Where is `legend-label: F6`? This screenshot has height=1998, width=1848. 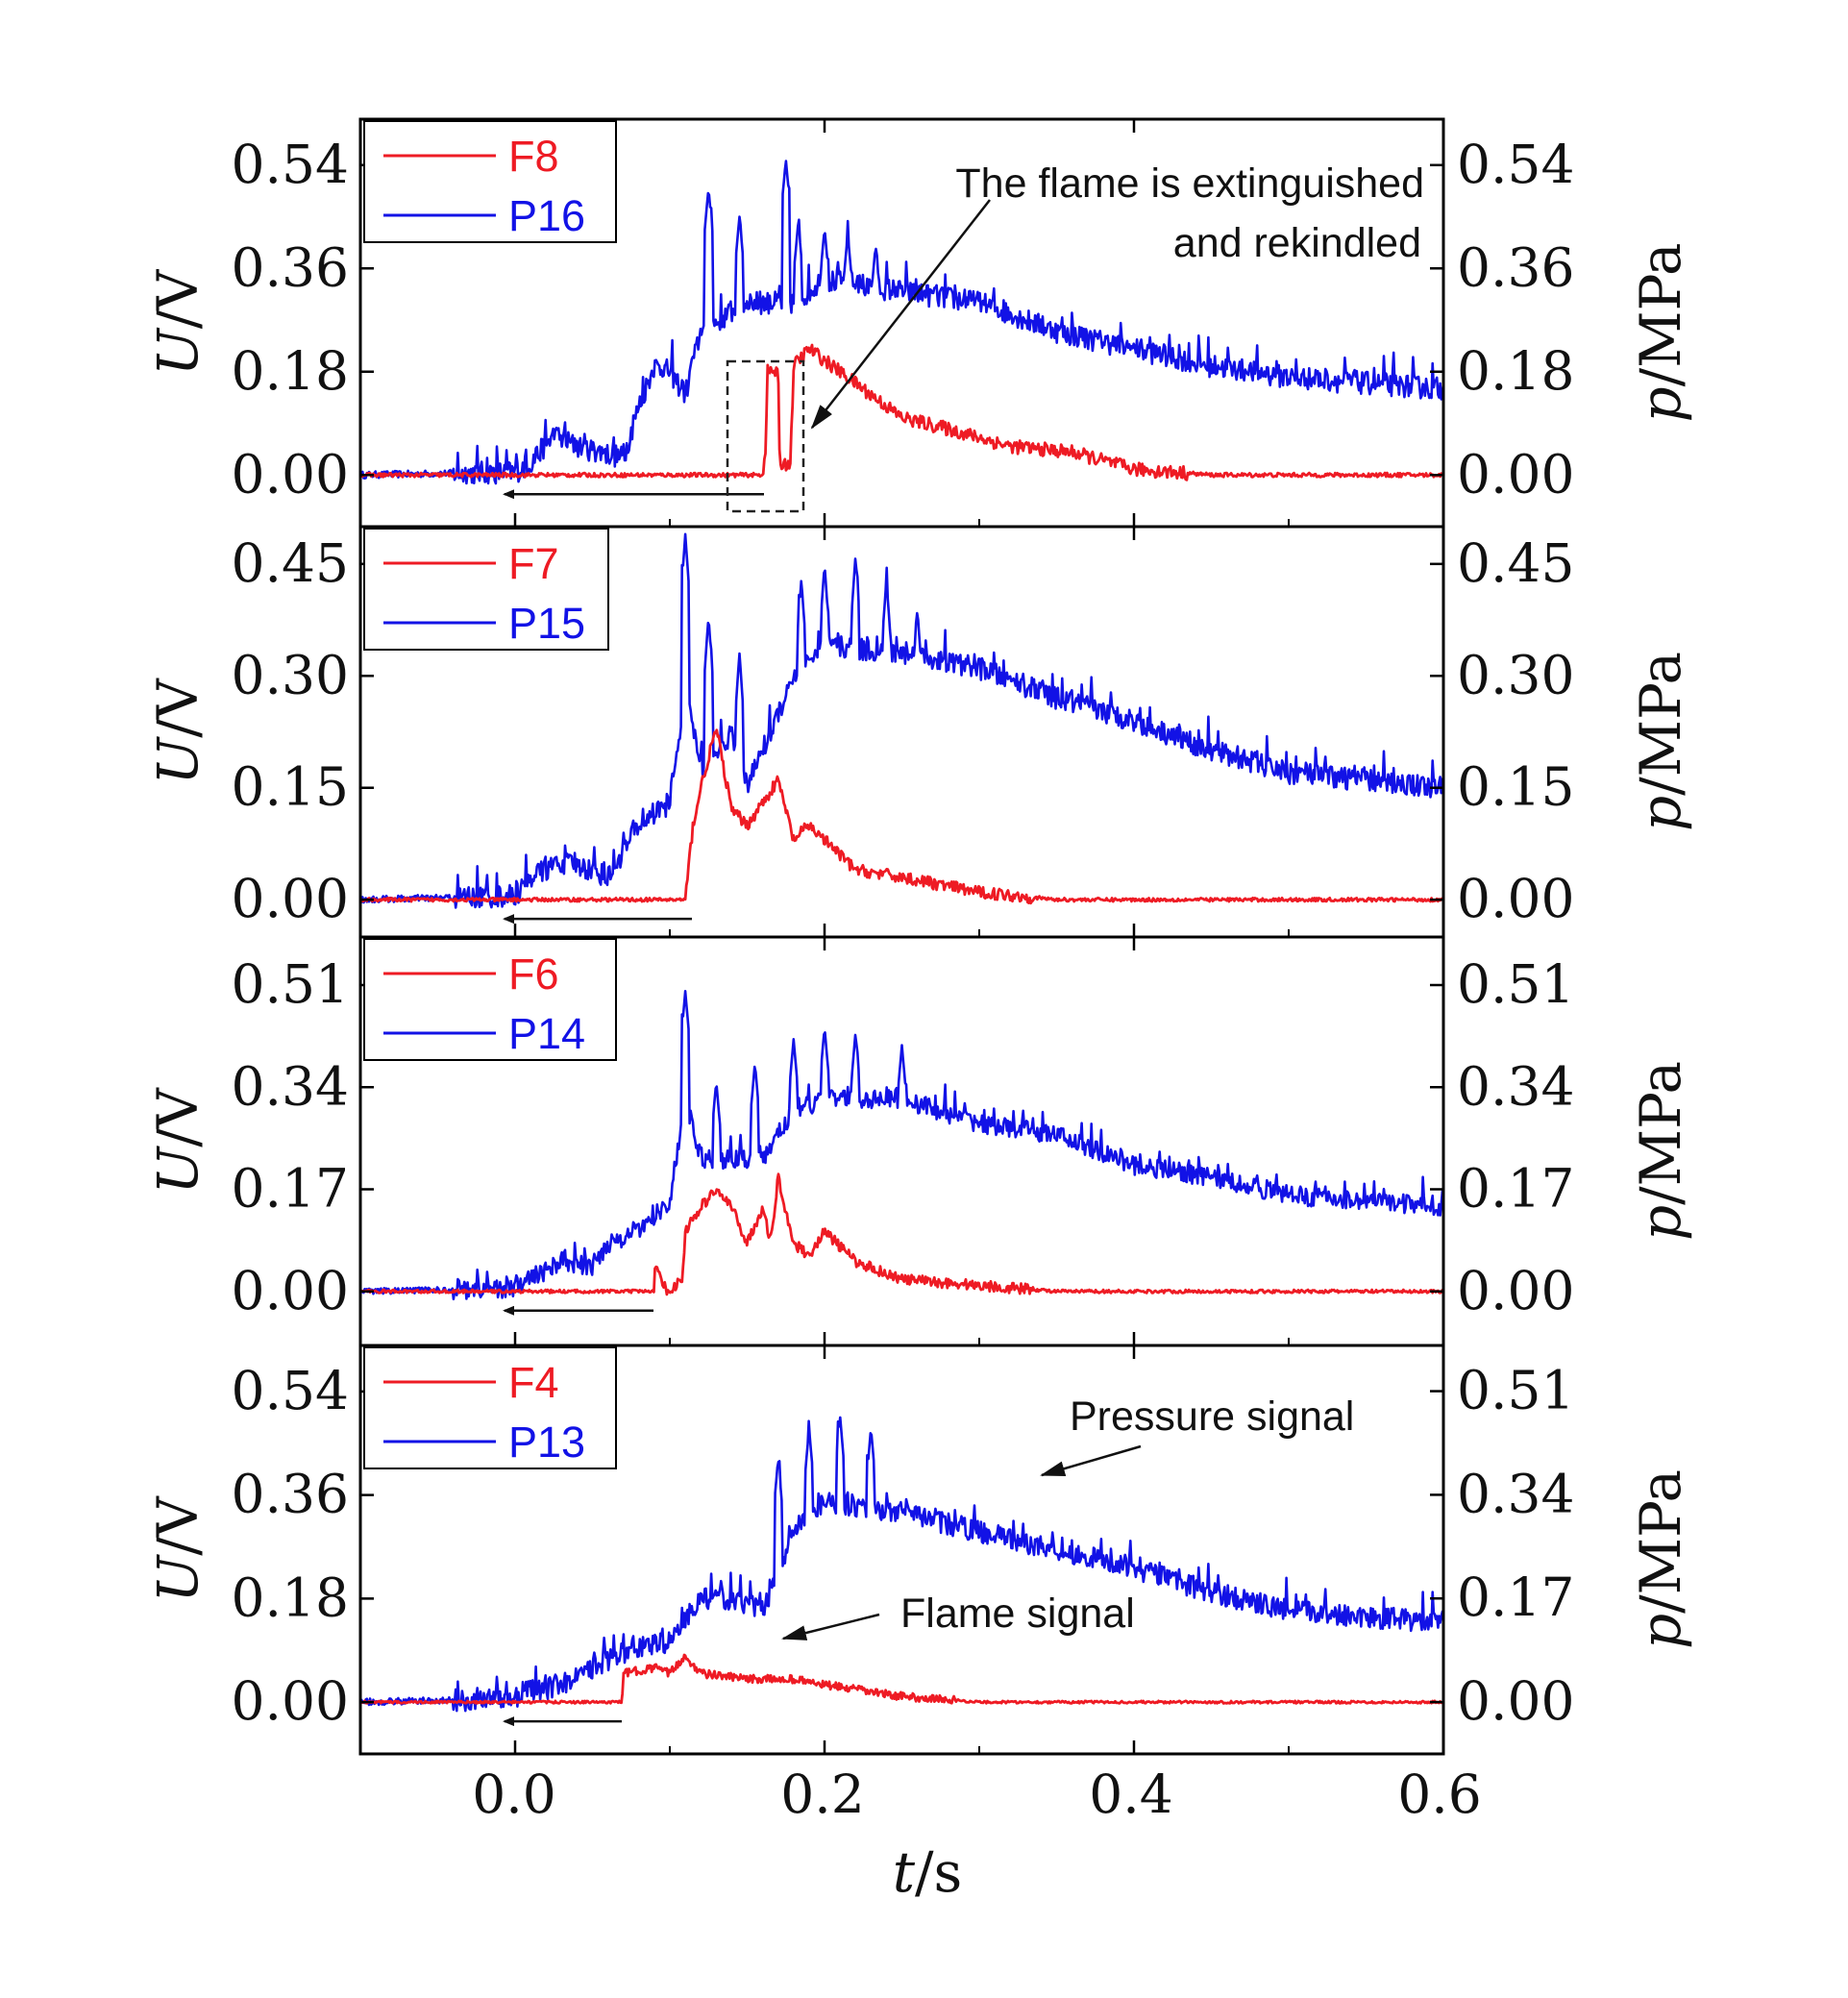
legend-label: F6 is located at coordinates (533, 974).